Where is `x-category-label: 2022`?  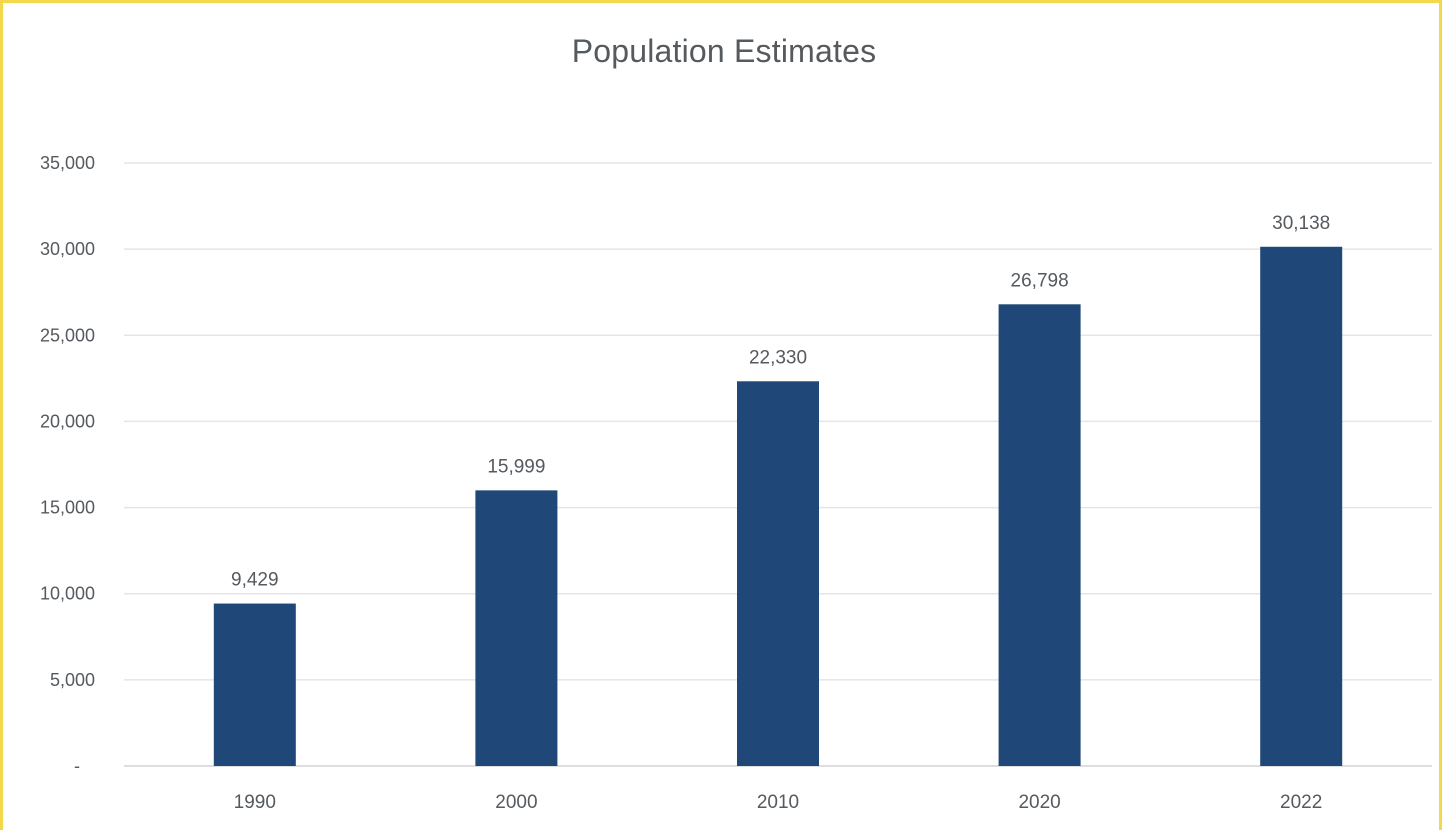 x-category-label: 2022 is located at coordinates (1301, 802).